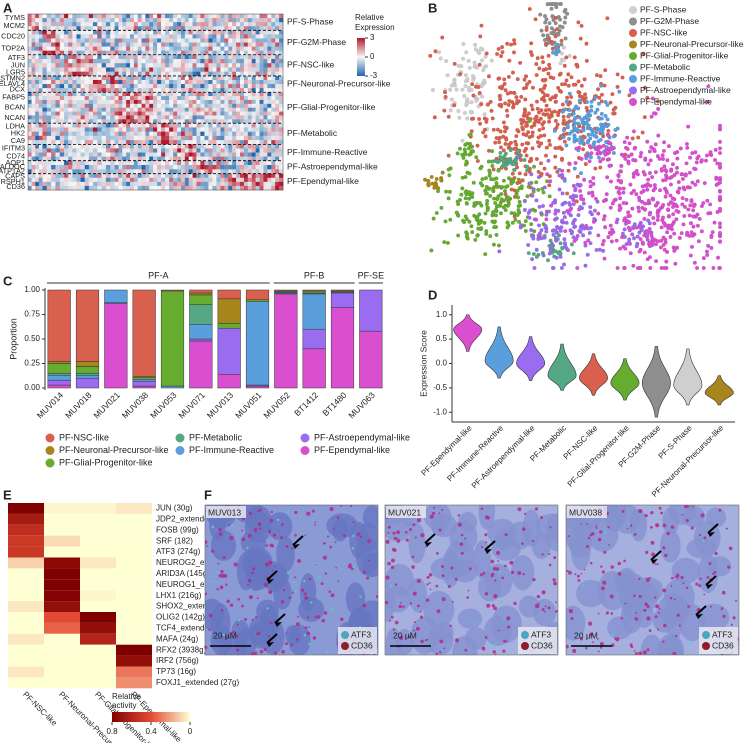 The image size is (747, 743). Describe the element at coordinates (98, 672) in the screenshot. I see `activity-cell` at that location.